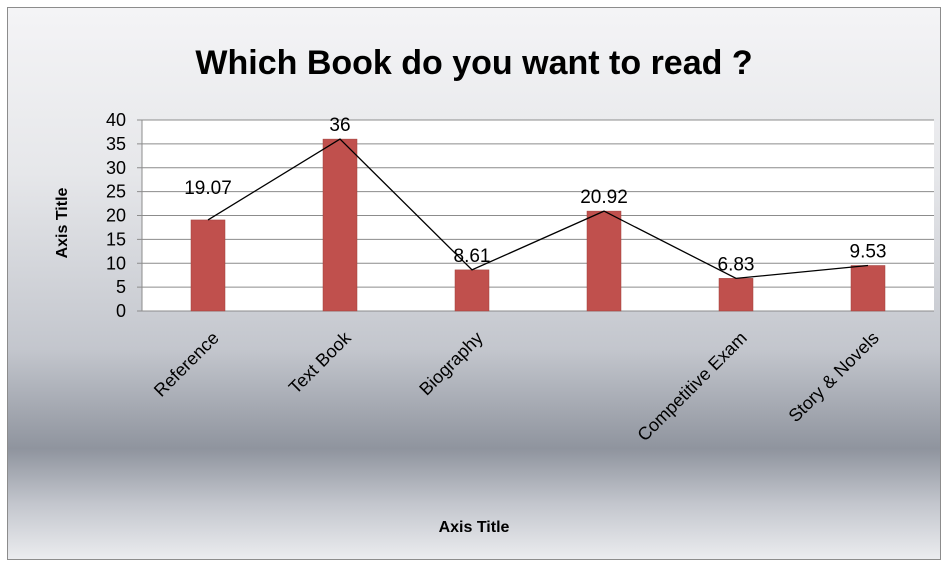  What do you see at coordinates (320, 362) in the screenshot?
I see `x-tick-label: Text Book` at bounding box center [320, 362].